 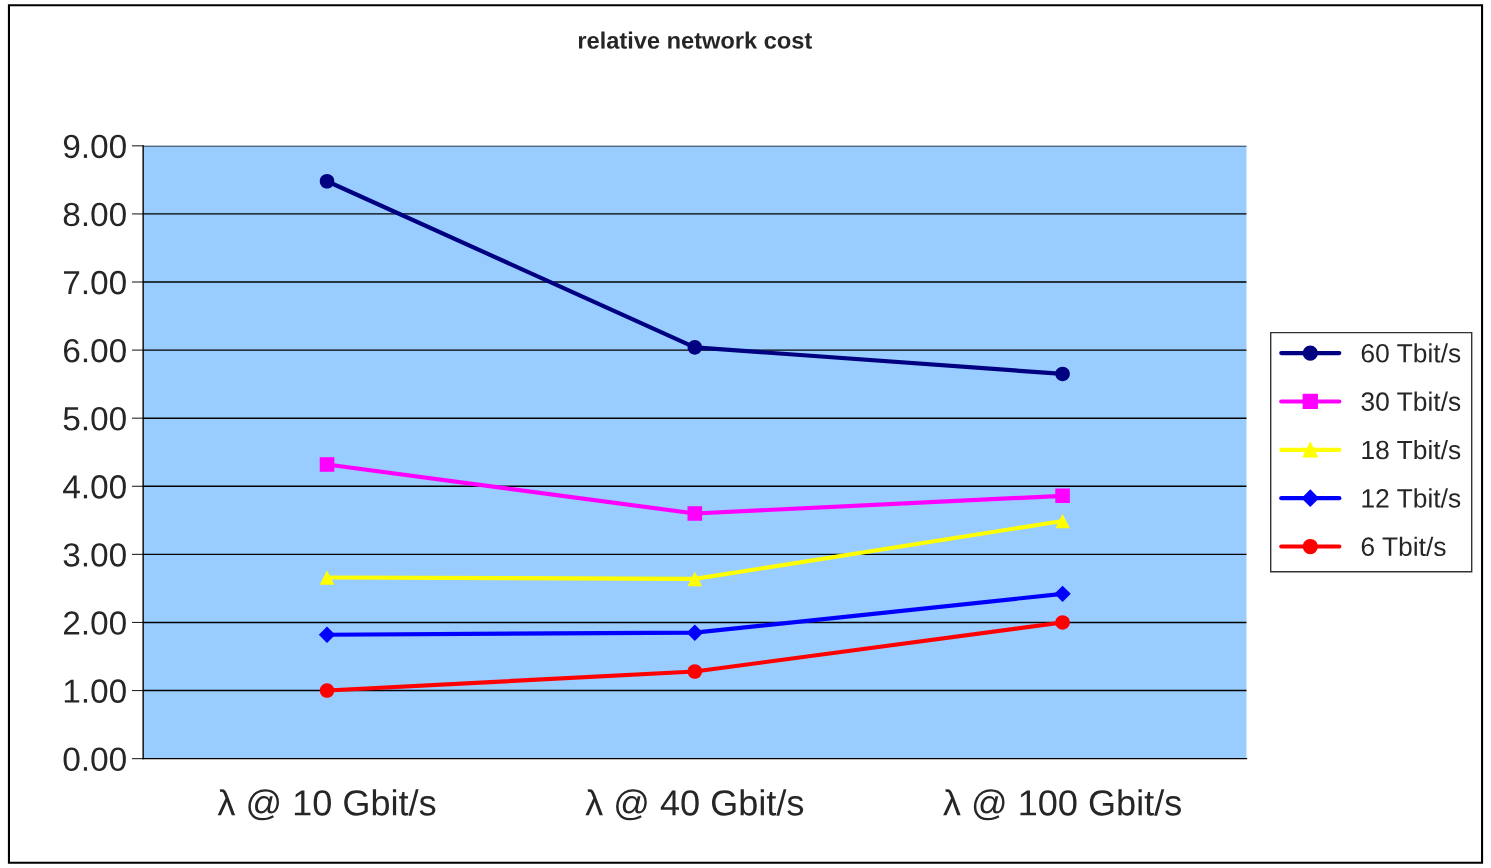 I want to click on x-tick-label: λ @ 40 Gbit/s, so click(x=694, y=805).